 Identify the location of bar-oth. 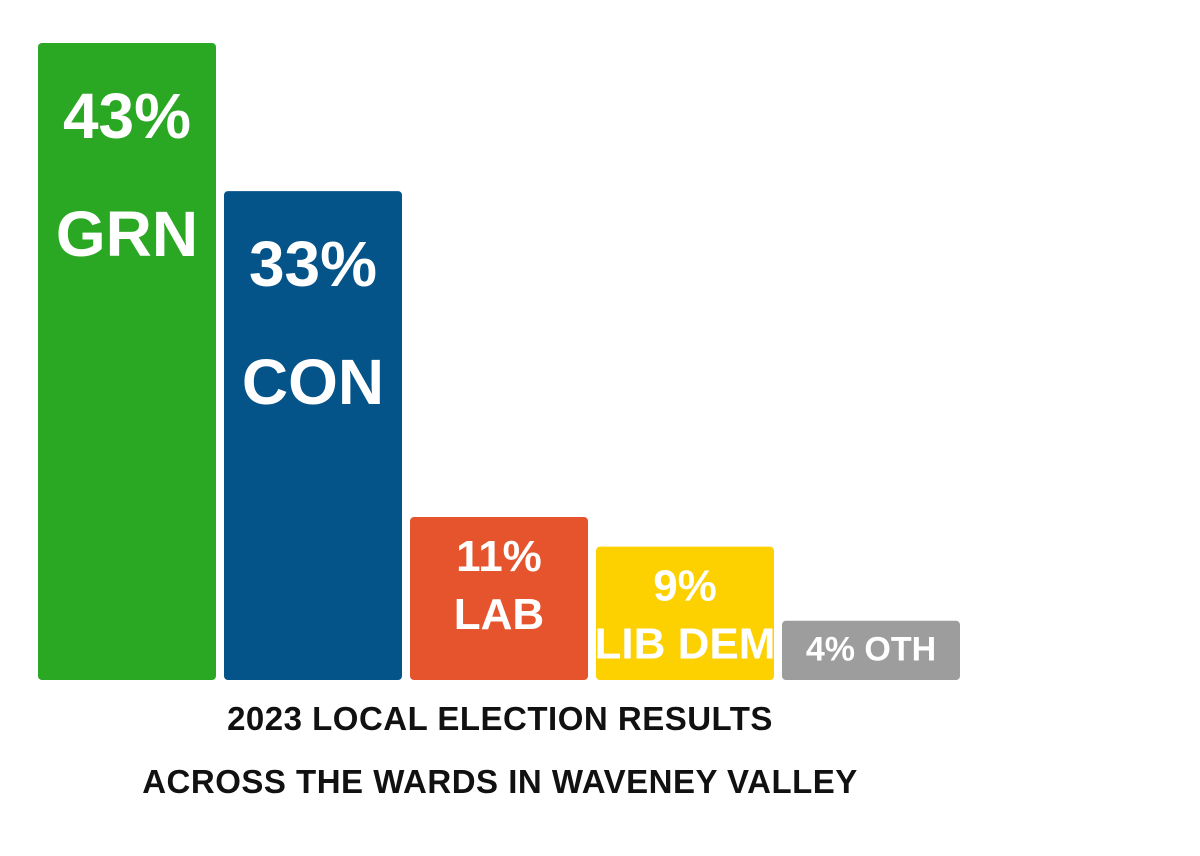
(871, 650).